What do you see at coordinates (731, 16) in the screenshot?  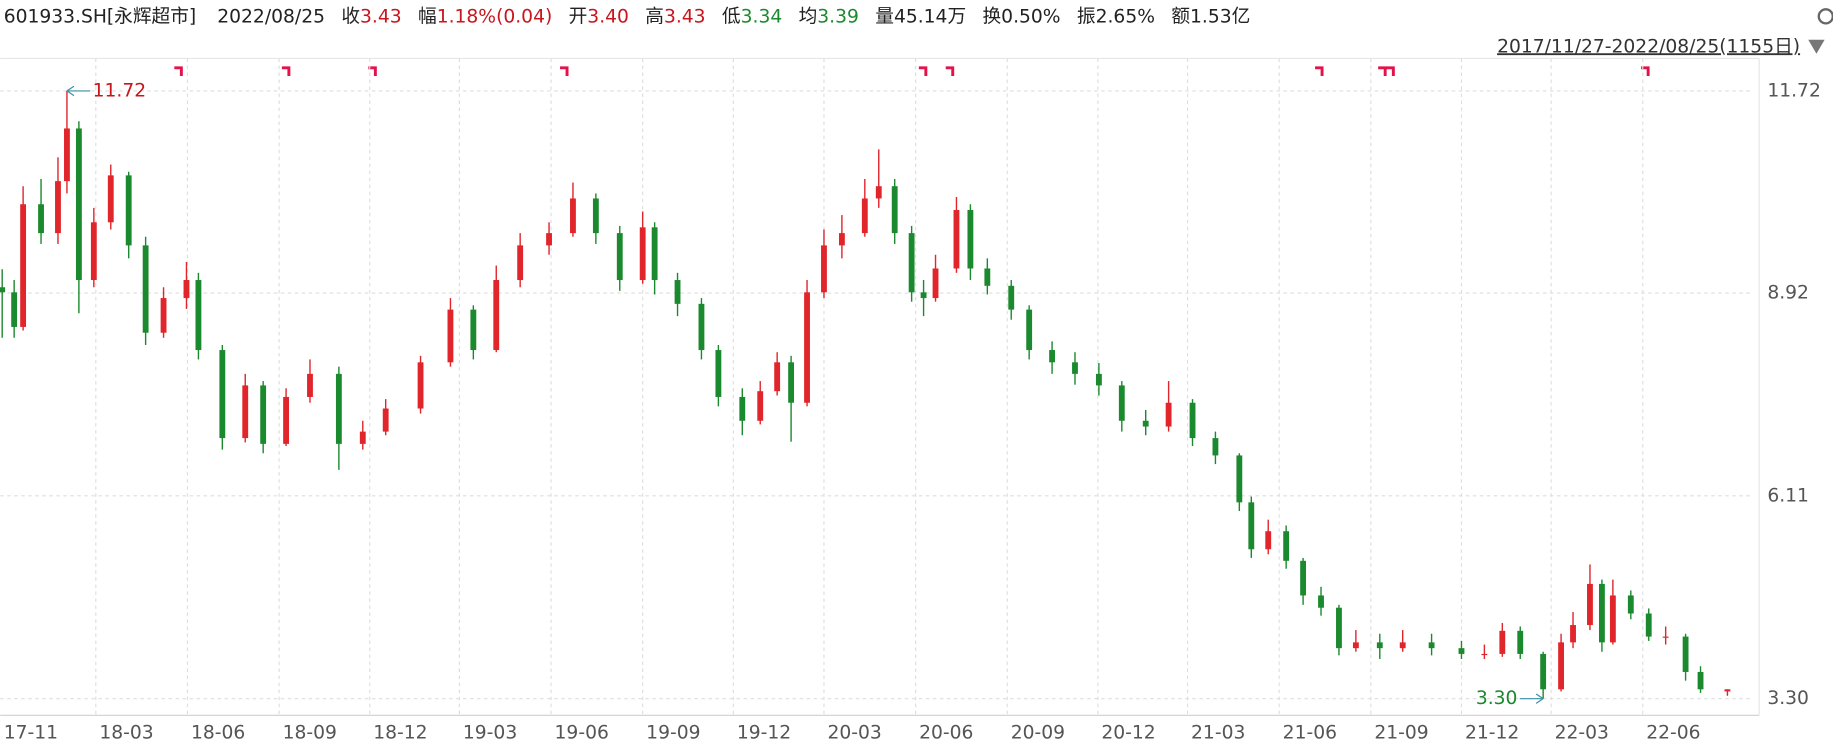 I see `quote-label: 低` at bounding box center [731, 16].